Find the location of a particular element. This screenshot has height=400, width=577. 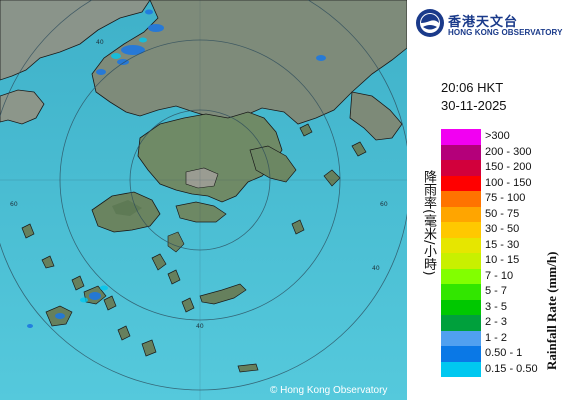

observation-time: 20:06 HKT is located at coordinates (472, 87).